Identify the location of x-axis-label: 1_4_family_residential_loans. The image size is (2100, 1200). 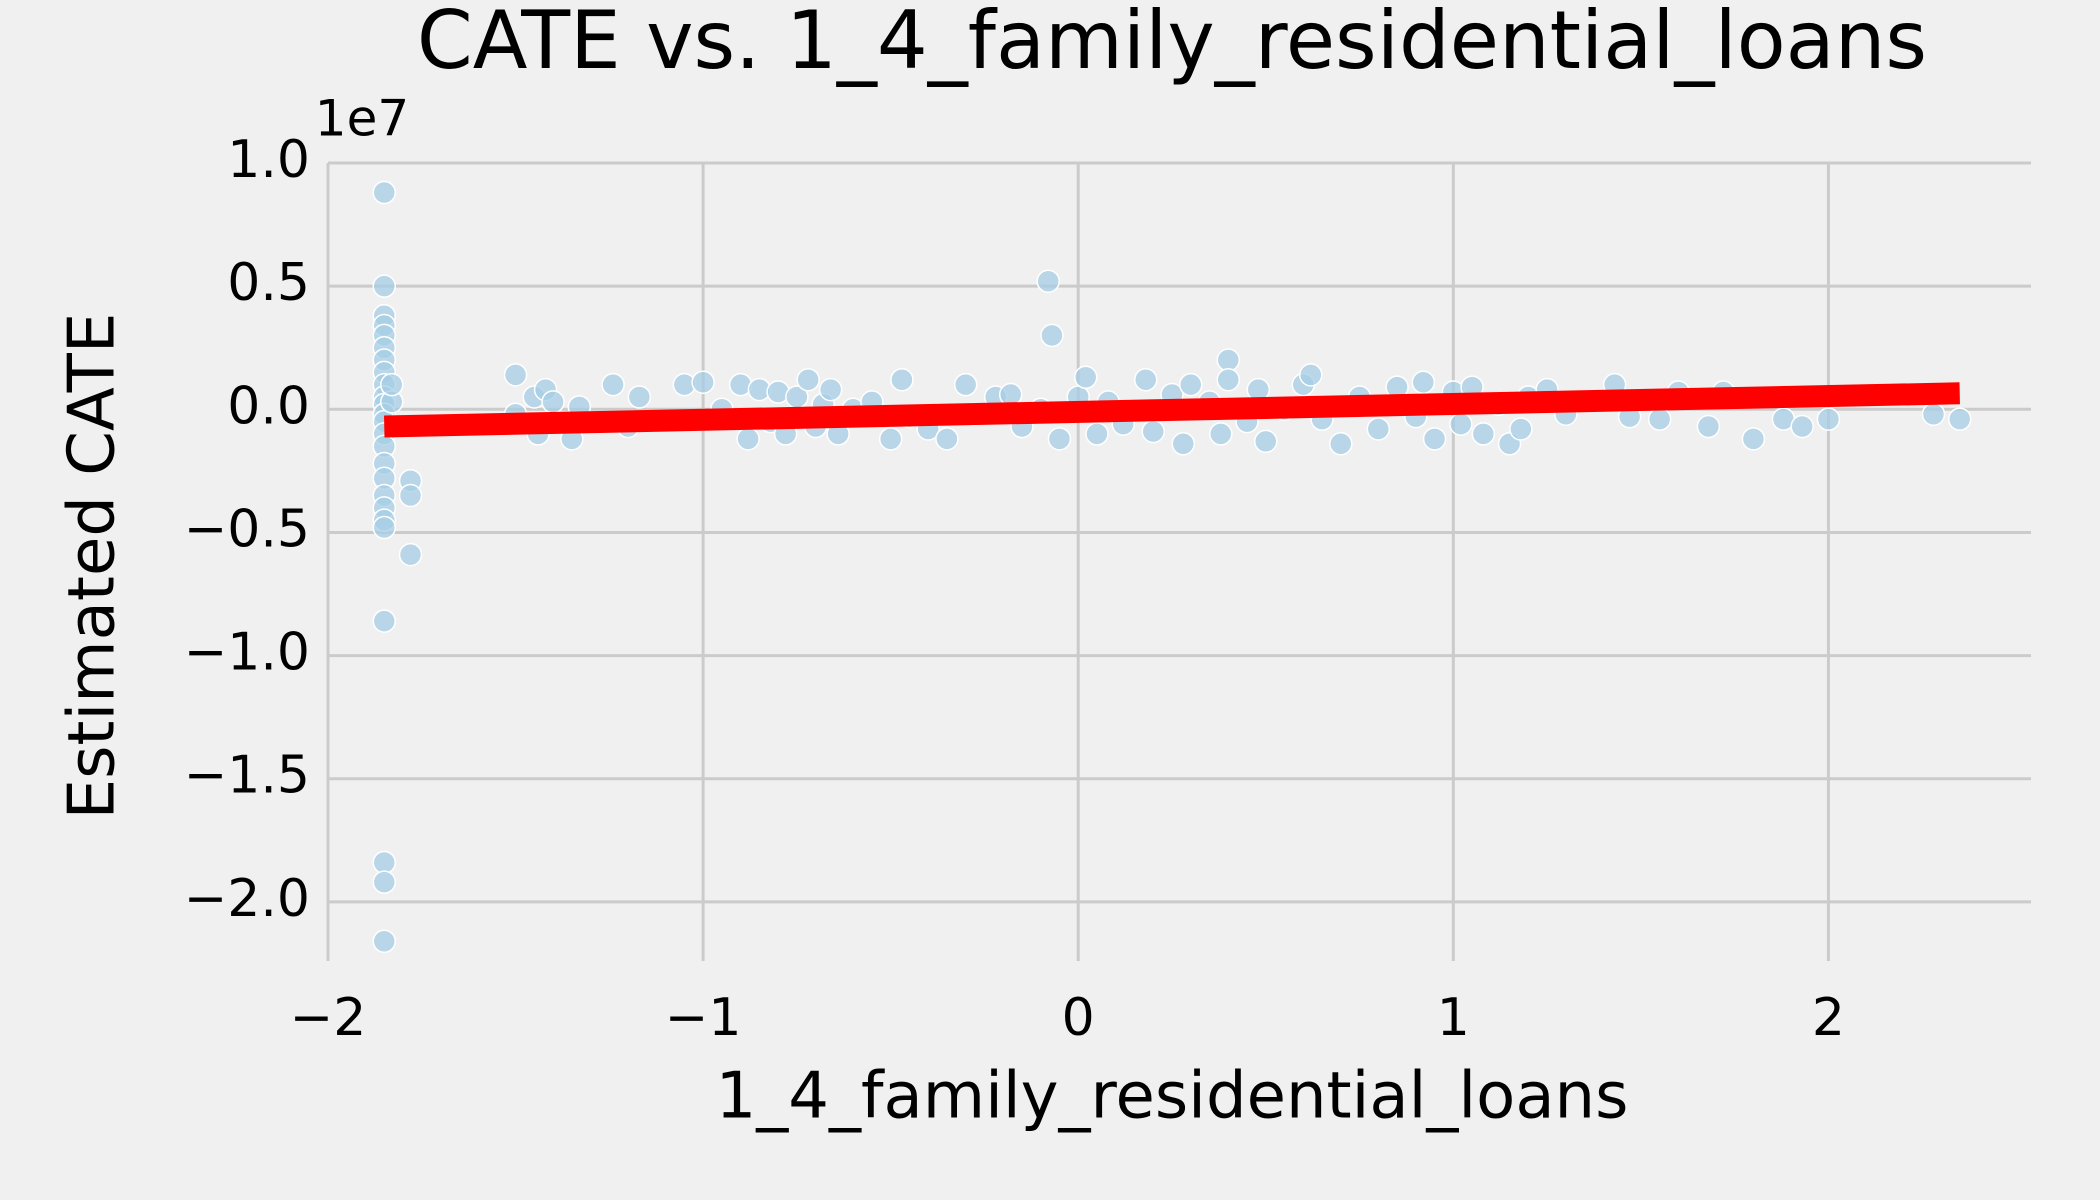
(1172, 1097).